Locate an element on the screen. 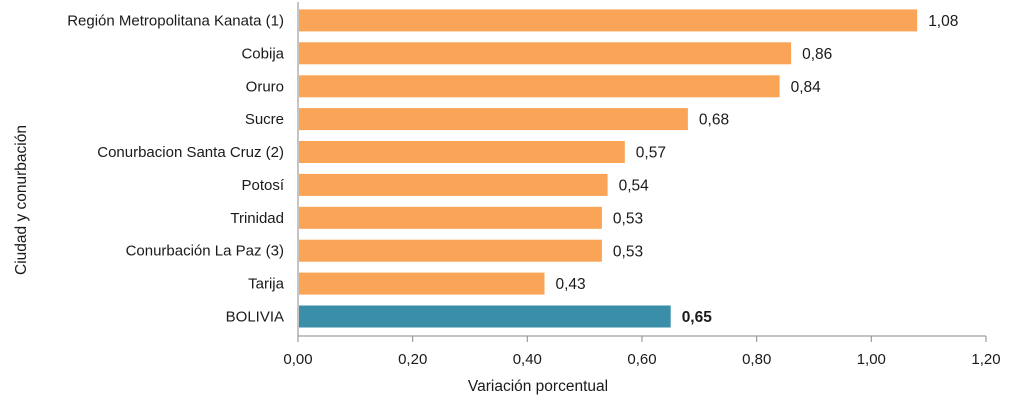 The height and width of the screenshot is (402, 1024). value-label-5: 0,54 is located at coordinates (634, 185).